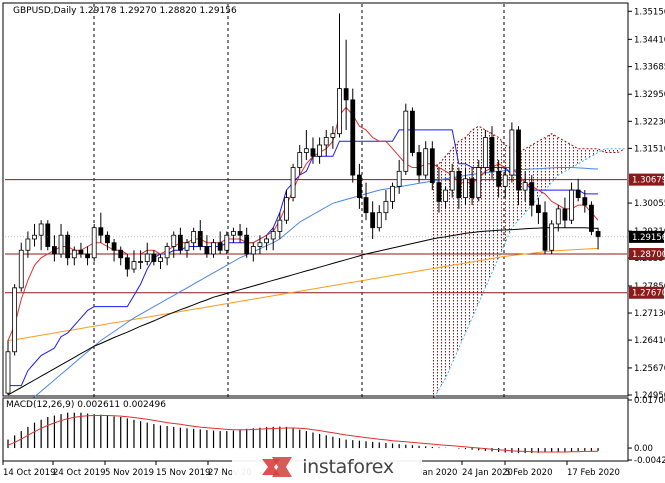  Describe the element at coordinates (230, 473) in the screenshot. I see `time-tick-label: 27 Nov 20` at that location.